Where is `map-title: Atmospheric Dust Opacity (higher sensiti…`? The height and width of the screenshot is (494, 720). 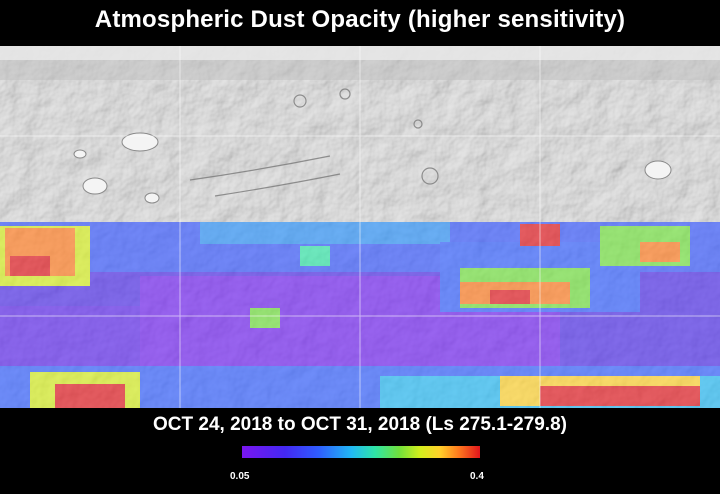
map-title: Atmospheric Dust Opacity (higher sensiti… is located at coordinates (360, 19).